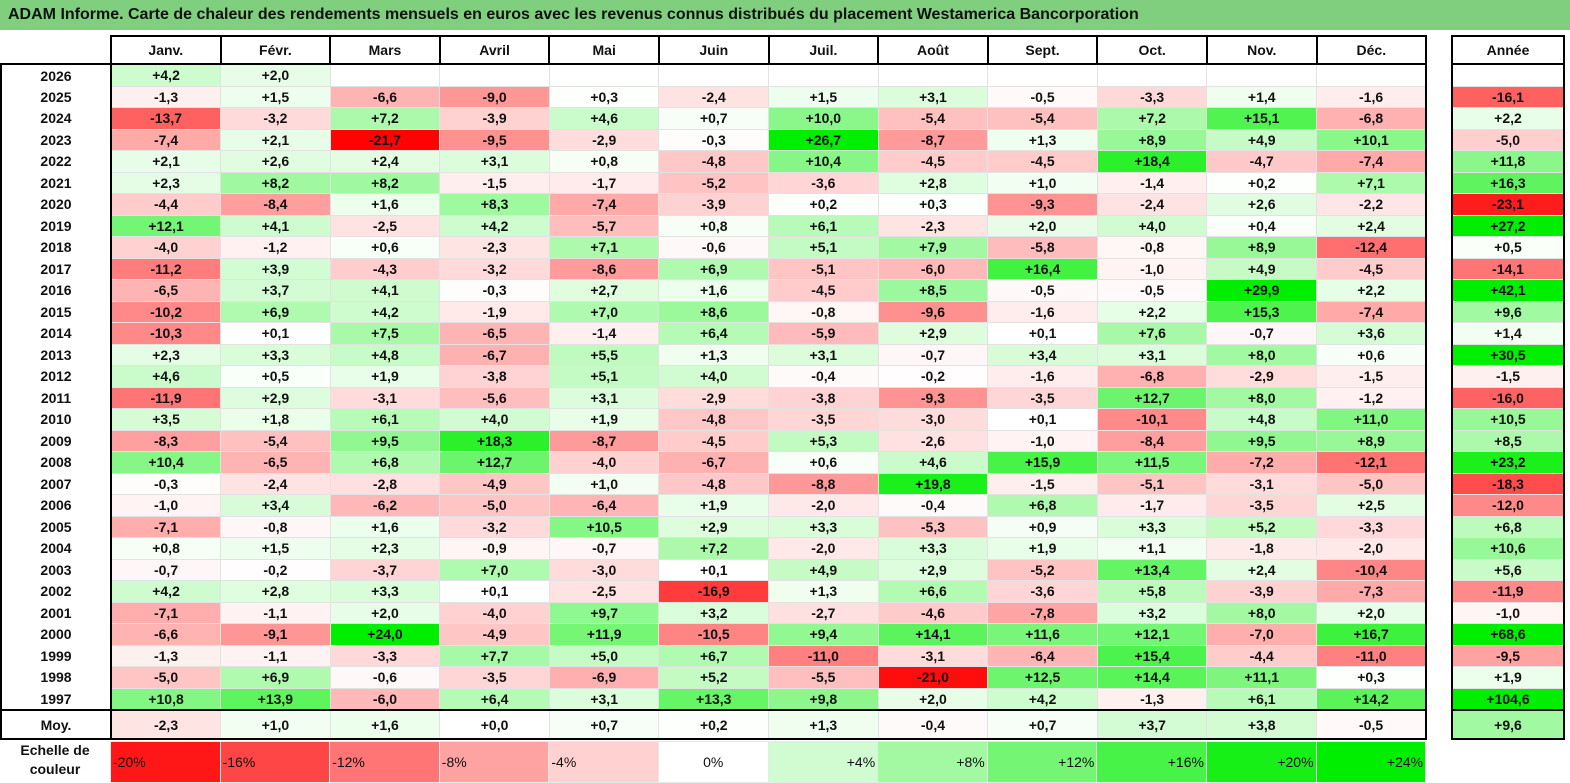  What do you see at coordinates (56, 118) in the screenshot?
I see `year-label: 2024` at bounding box center [56, 118].